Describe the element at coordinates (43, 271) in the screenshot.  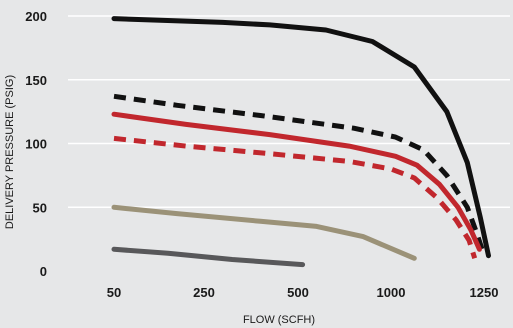
I see `y-tick-label: 0` at that location.